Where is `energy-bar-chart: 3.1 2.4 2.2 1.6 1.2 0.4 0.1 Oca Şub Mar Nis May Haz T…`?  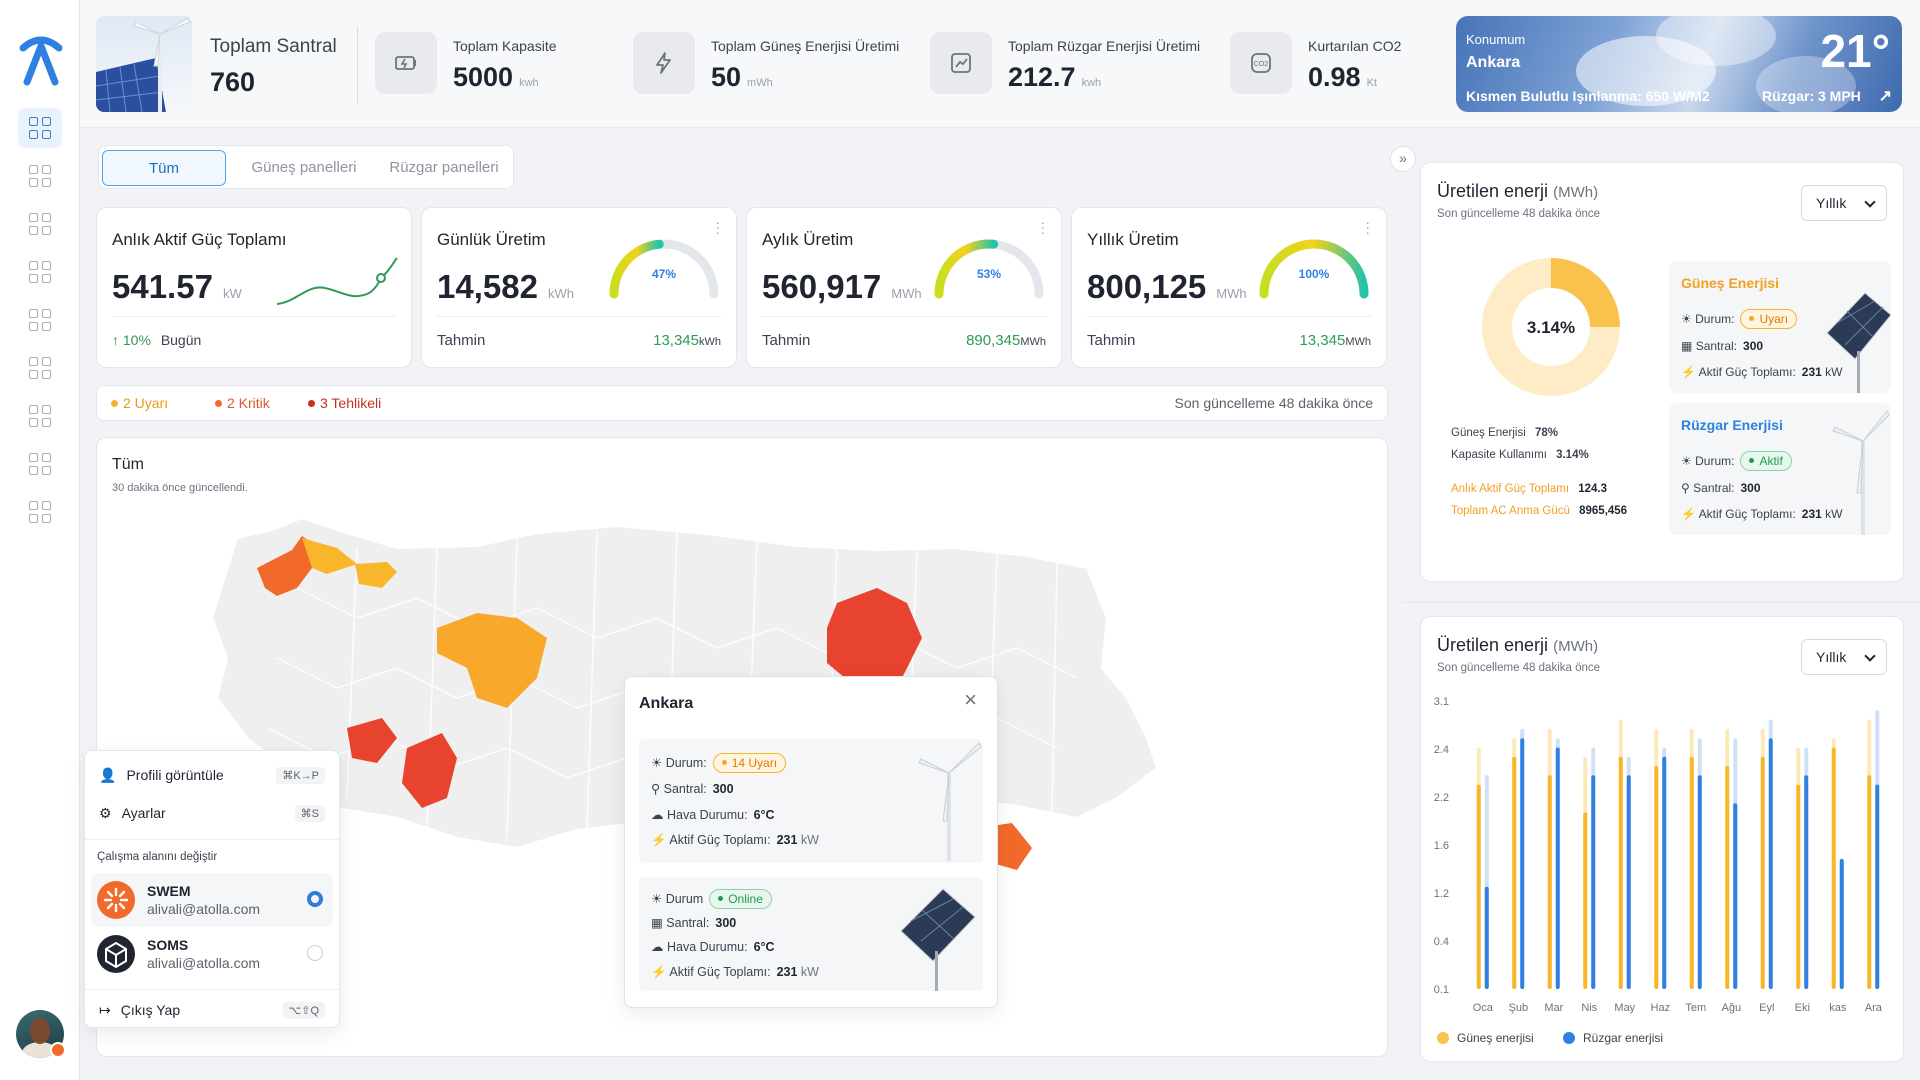
energy-bar-chart: 3.1 2.4 2.2 1.6 1.2 0.4 0.1 Oca Şub Mar Nis May Haz T… is located at coordinates (1663, 858).